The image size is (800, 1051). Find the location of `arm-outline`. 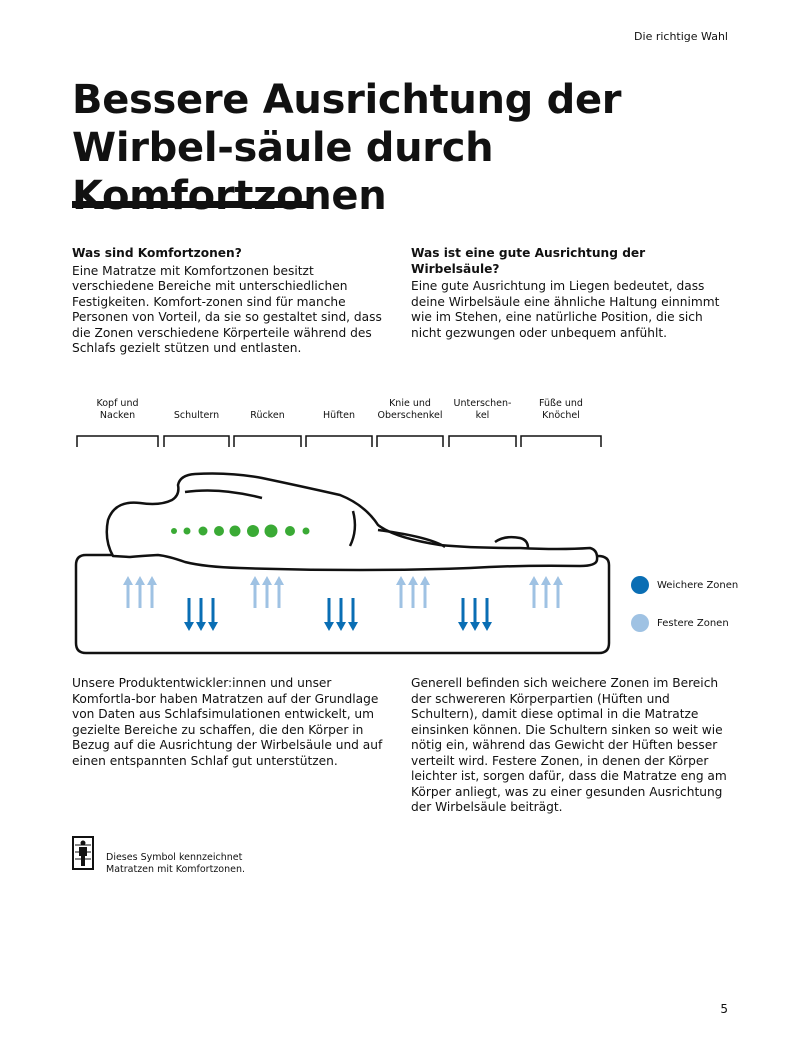

arm-outline is located at coordinates (223, 494).